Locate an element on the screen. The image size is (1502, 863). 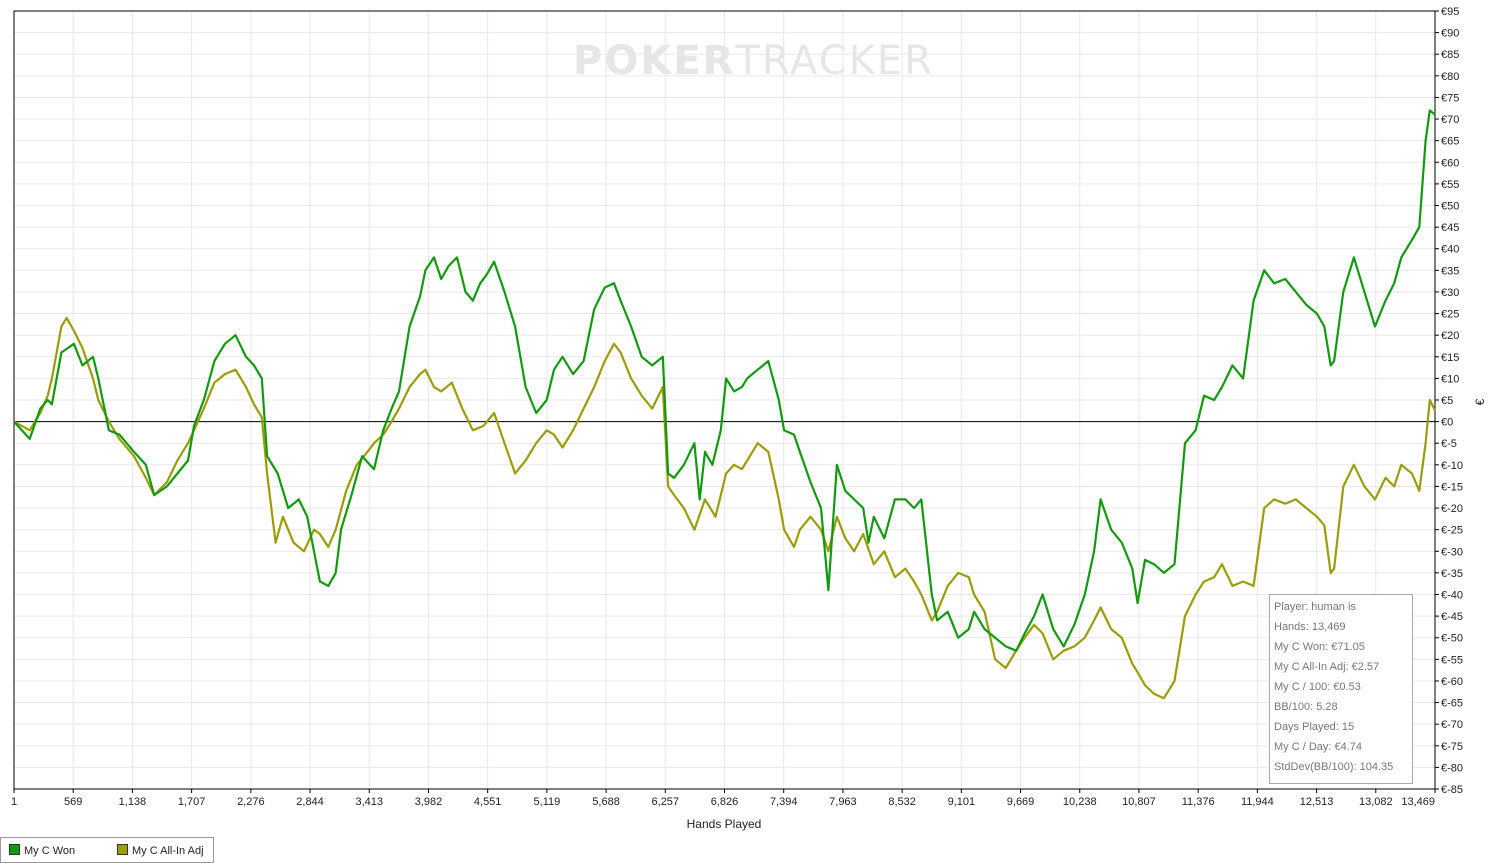
x-tick-label: 5,688 is located at coordinates (606, 802).